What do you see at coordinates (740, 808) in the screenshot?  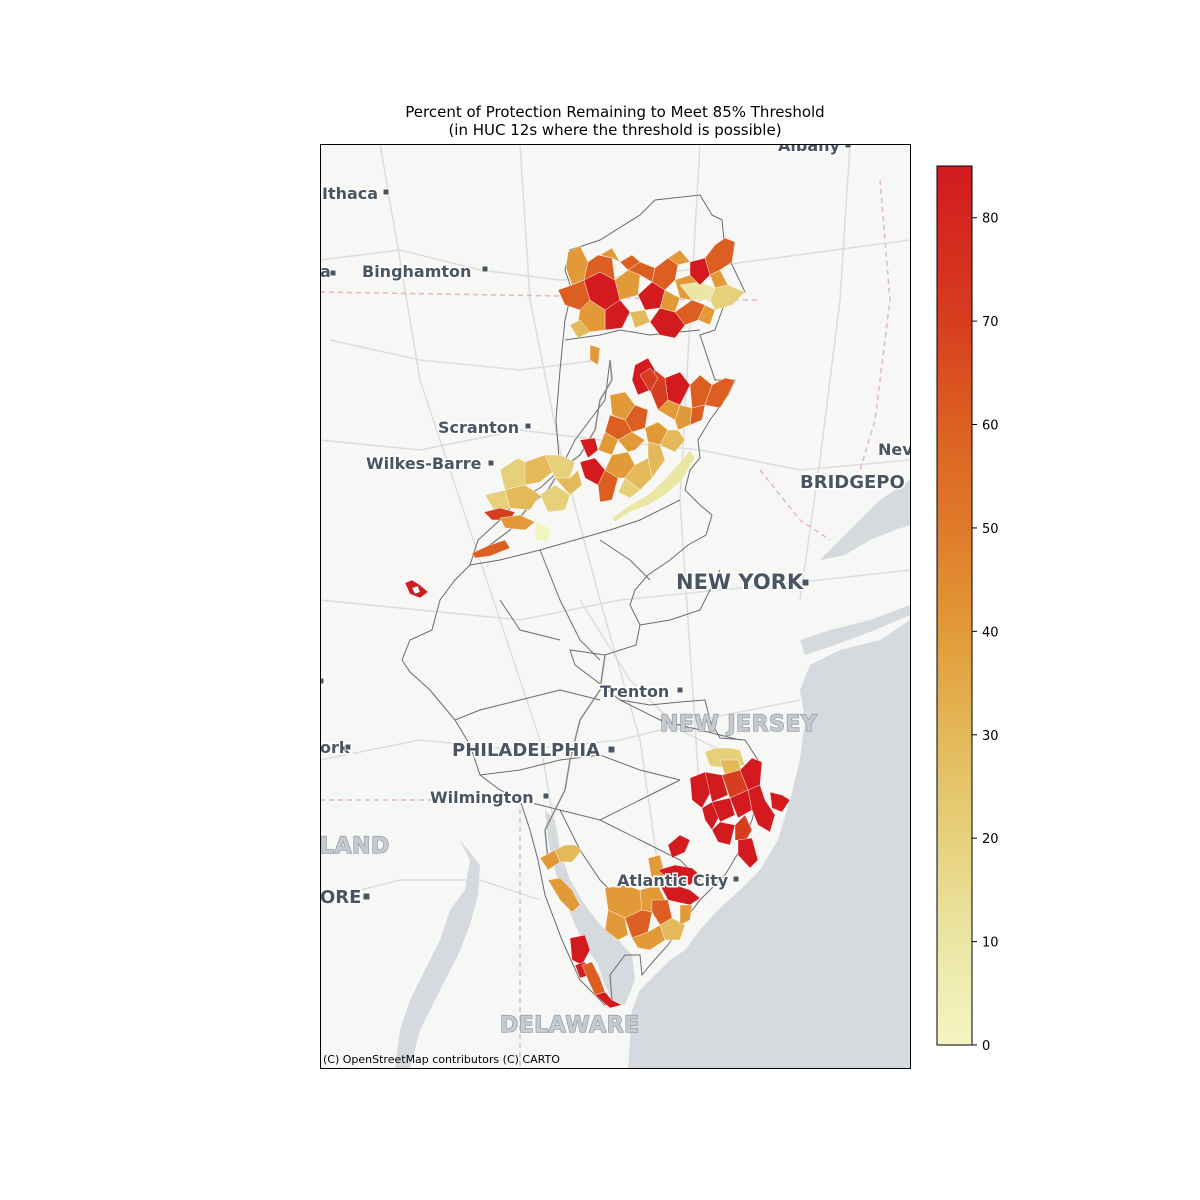 I see `huc-cluster-ocean-county` at bounding box center [740, 808].